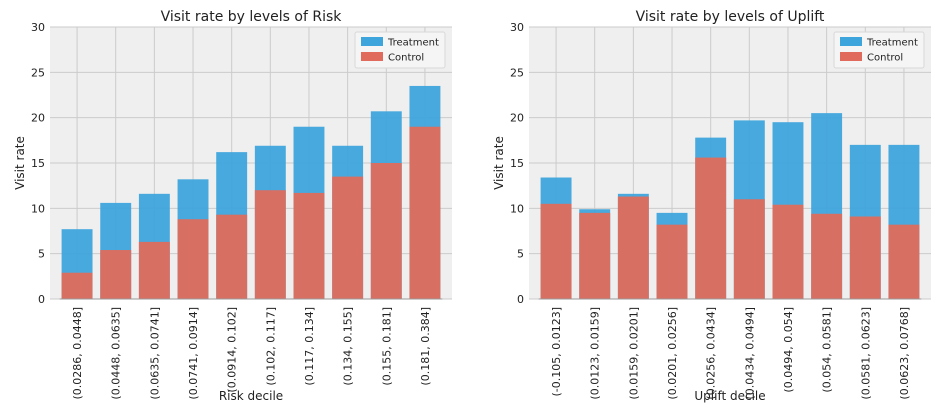 The image size is (948, 415). What do you see at coordinates (788, 350) in the screenshot?
I see `x-tick-label: (0.0494, 0.054]` at bounding box center [788, 350].